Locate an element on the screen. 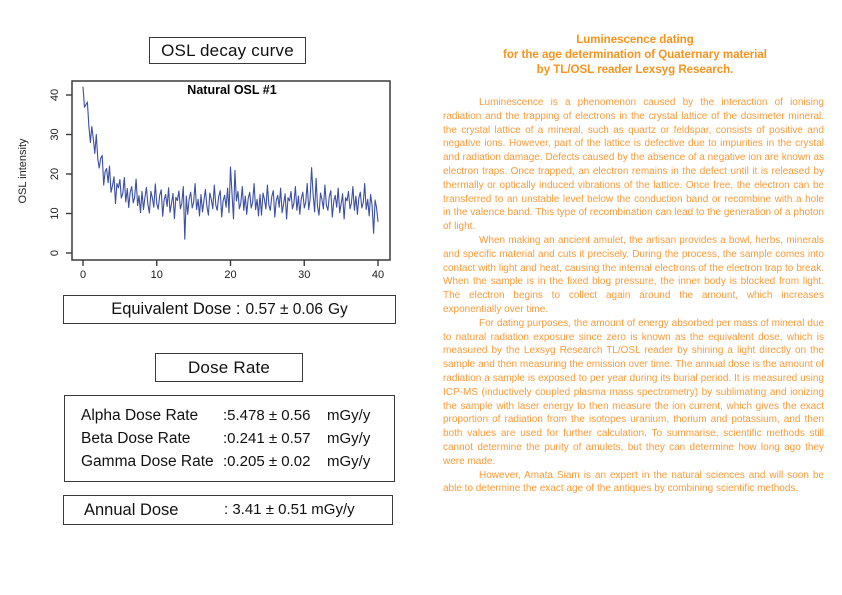 This screenshot has height=595, width=842. x-tick-label: 10 is located at coordinates (157, 275).